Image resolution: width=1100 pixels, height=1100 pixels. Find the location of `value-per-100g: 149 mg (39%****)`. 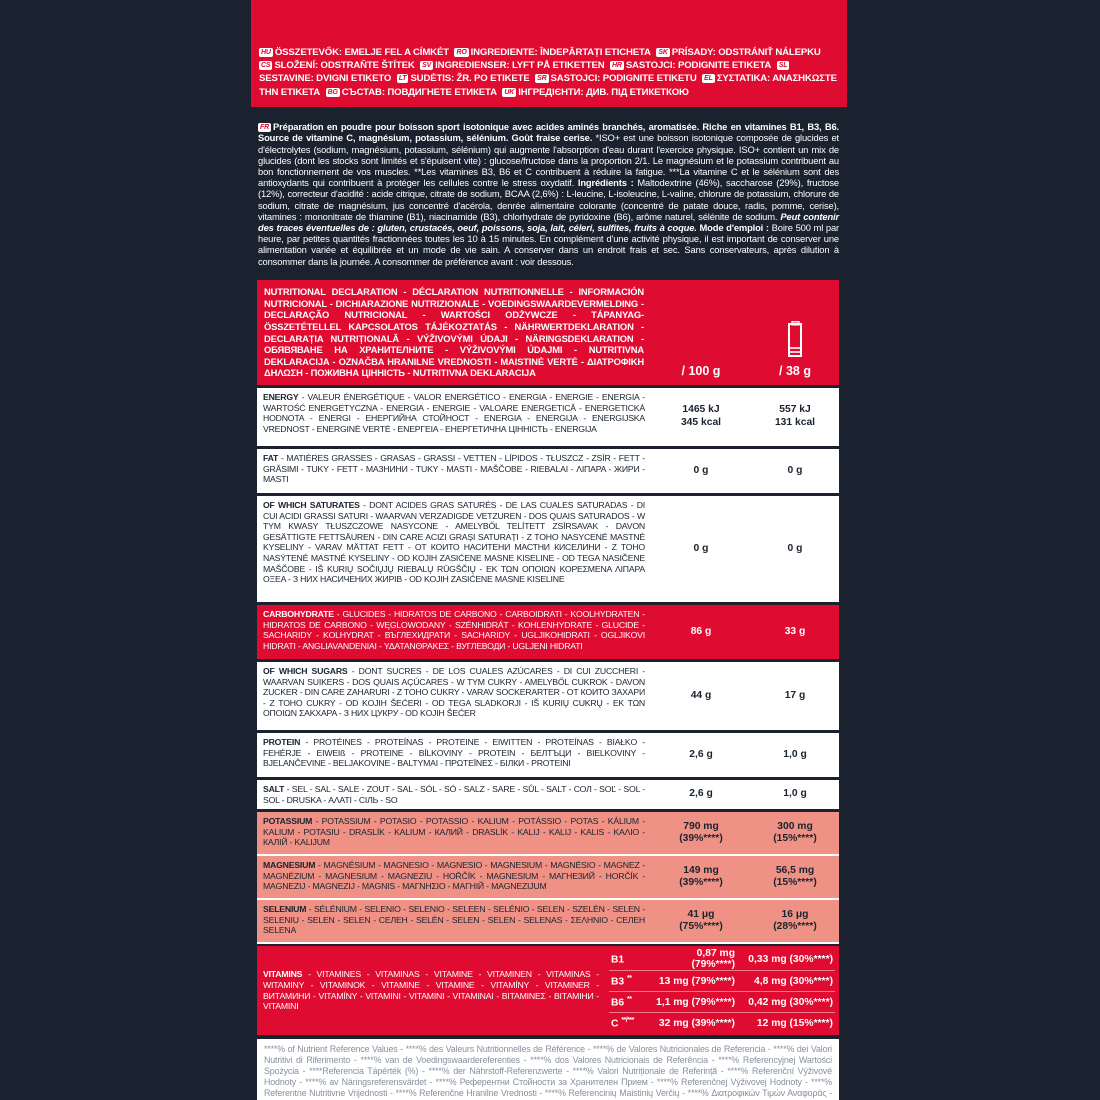

value-per-100g: 149 mg (39%****) is located at coordinates (701, 876).